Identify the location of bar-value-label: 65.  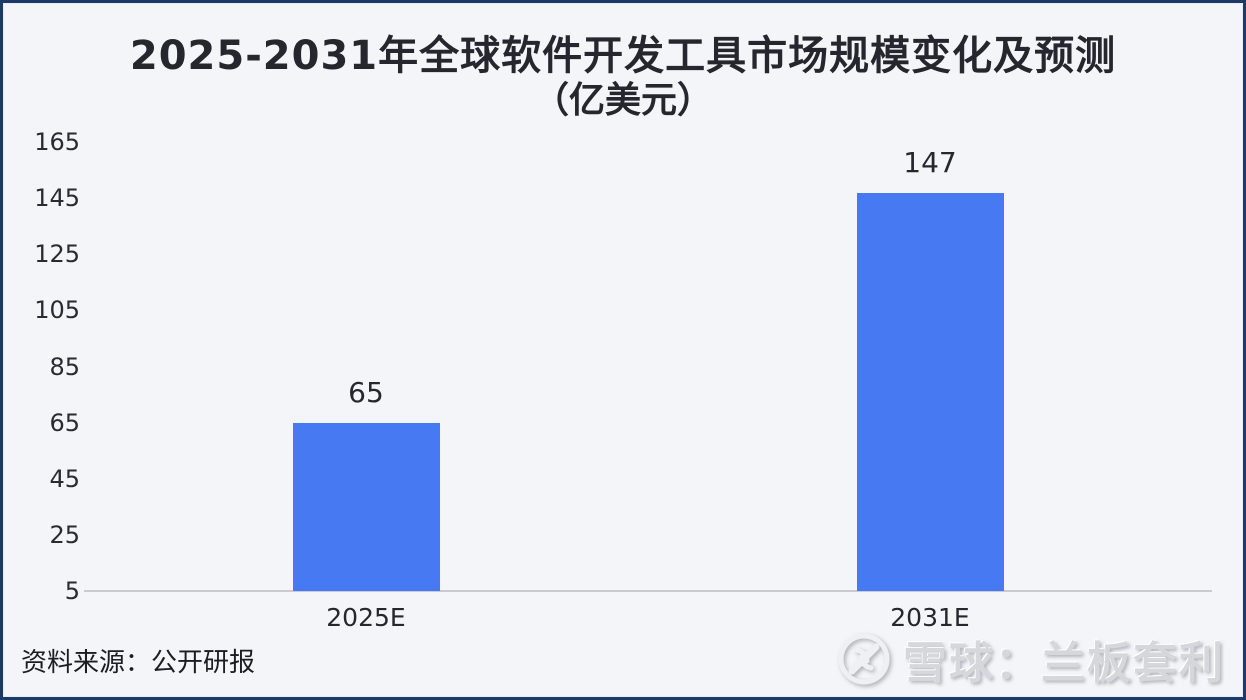
(366, 392).